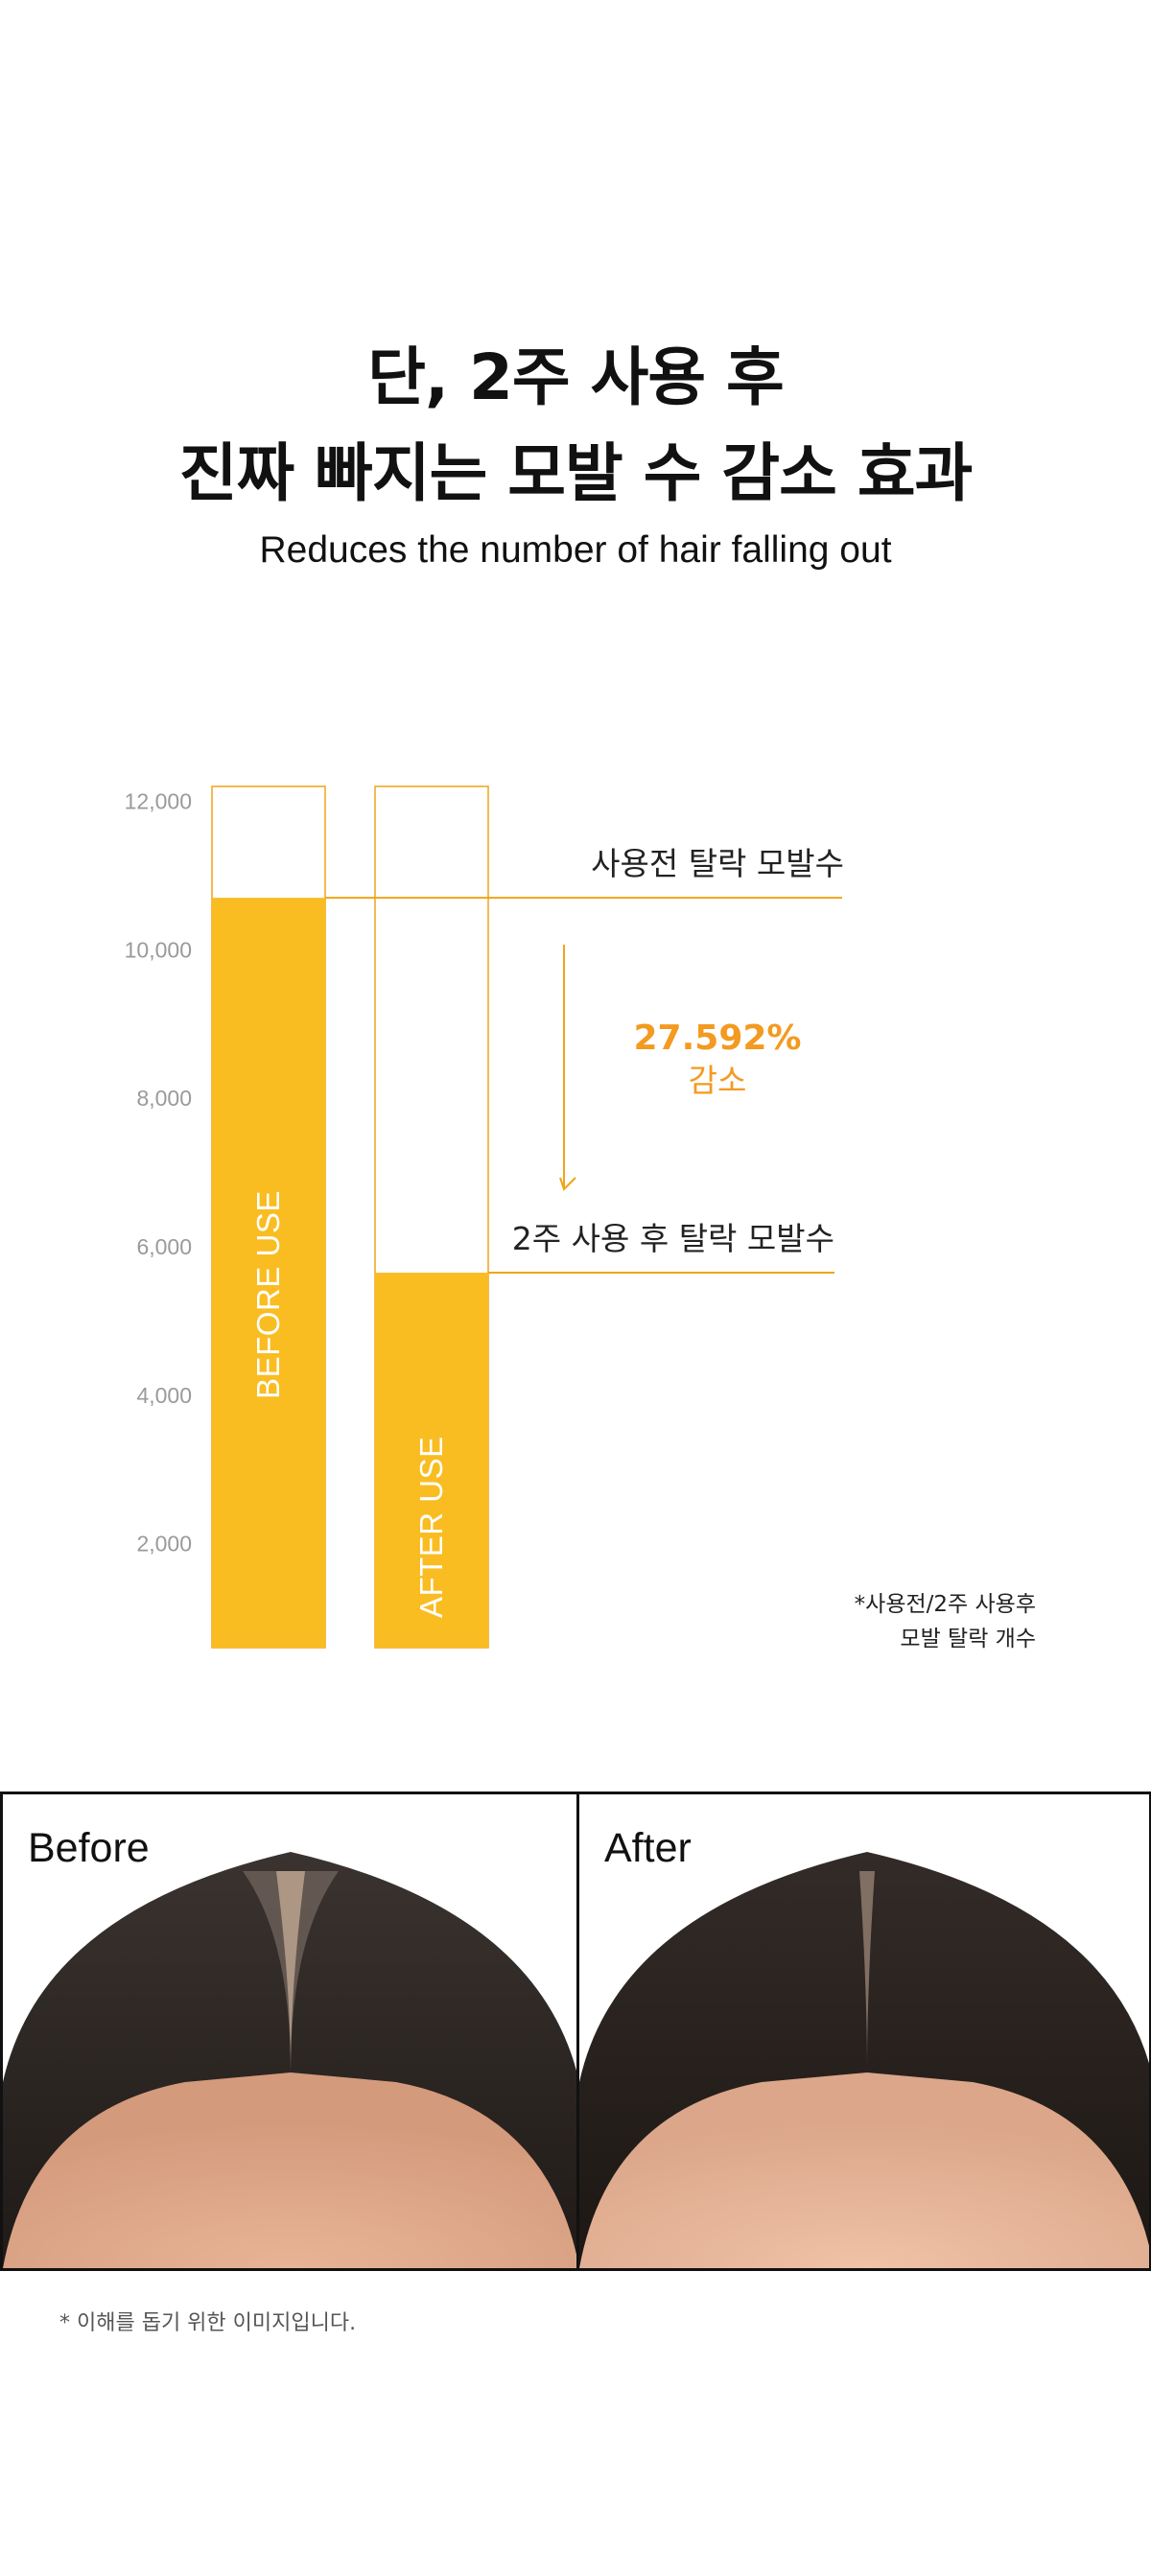 This screenshot has width=1151, height=2576. Describe the element at coordinates (673, 1238) in the screenshot. I see `after-annotation: 2주 사용 후 탈락 모발수` at that location.